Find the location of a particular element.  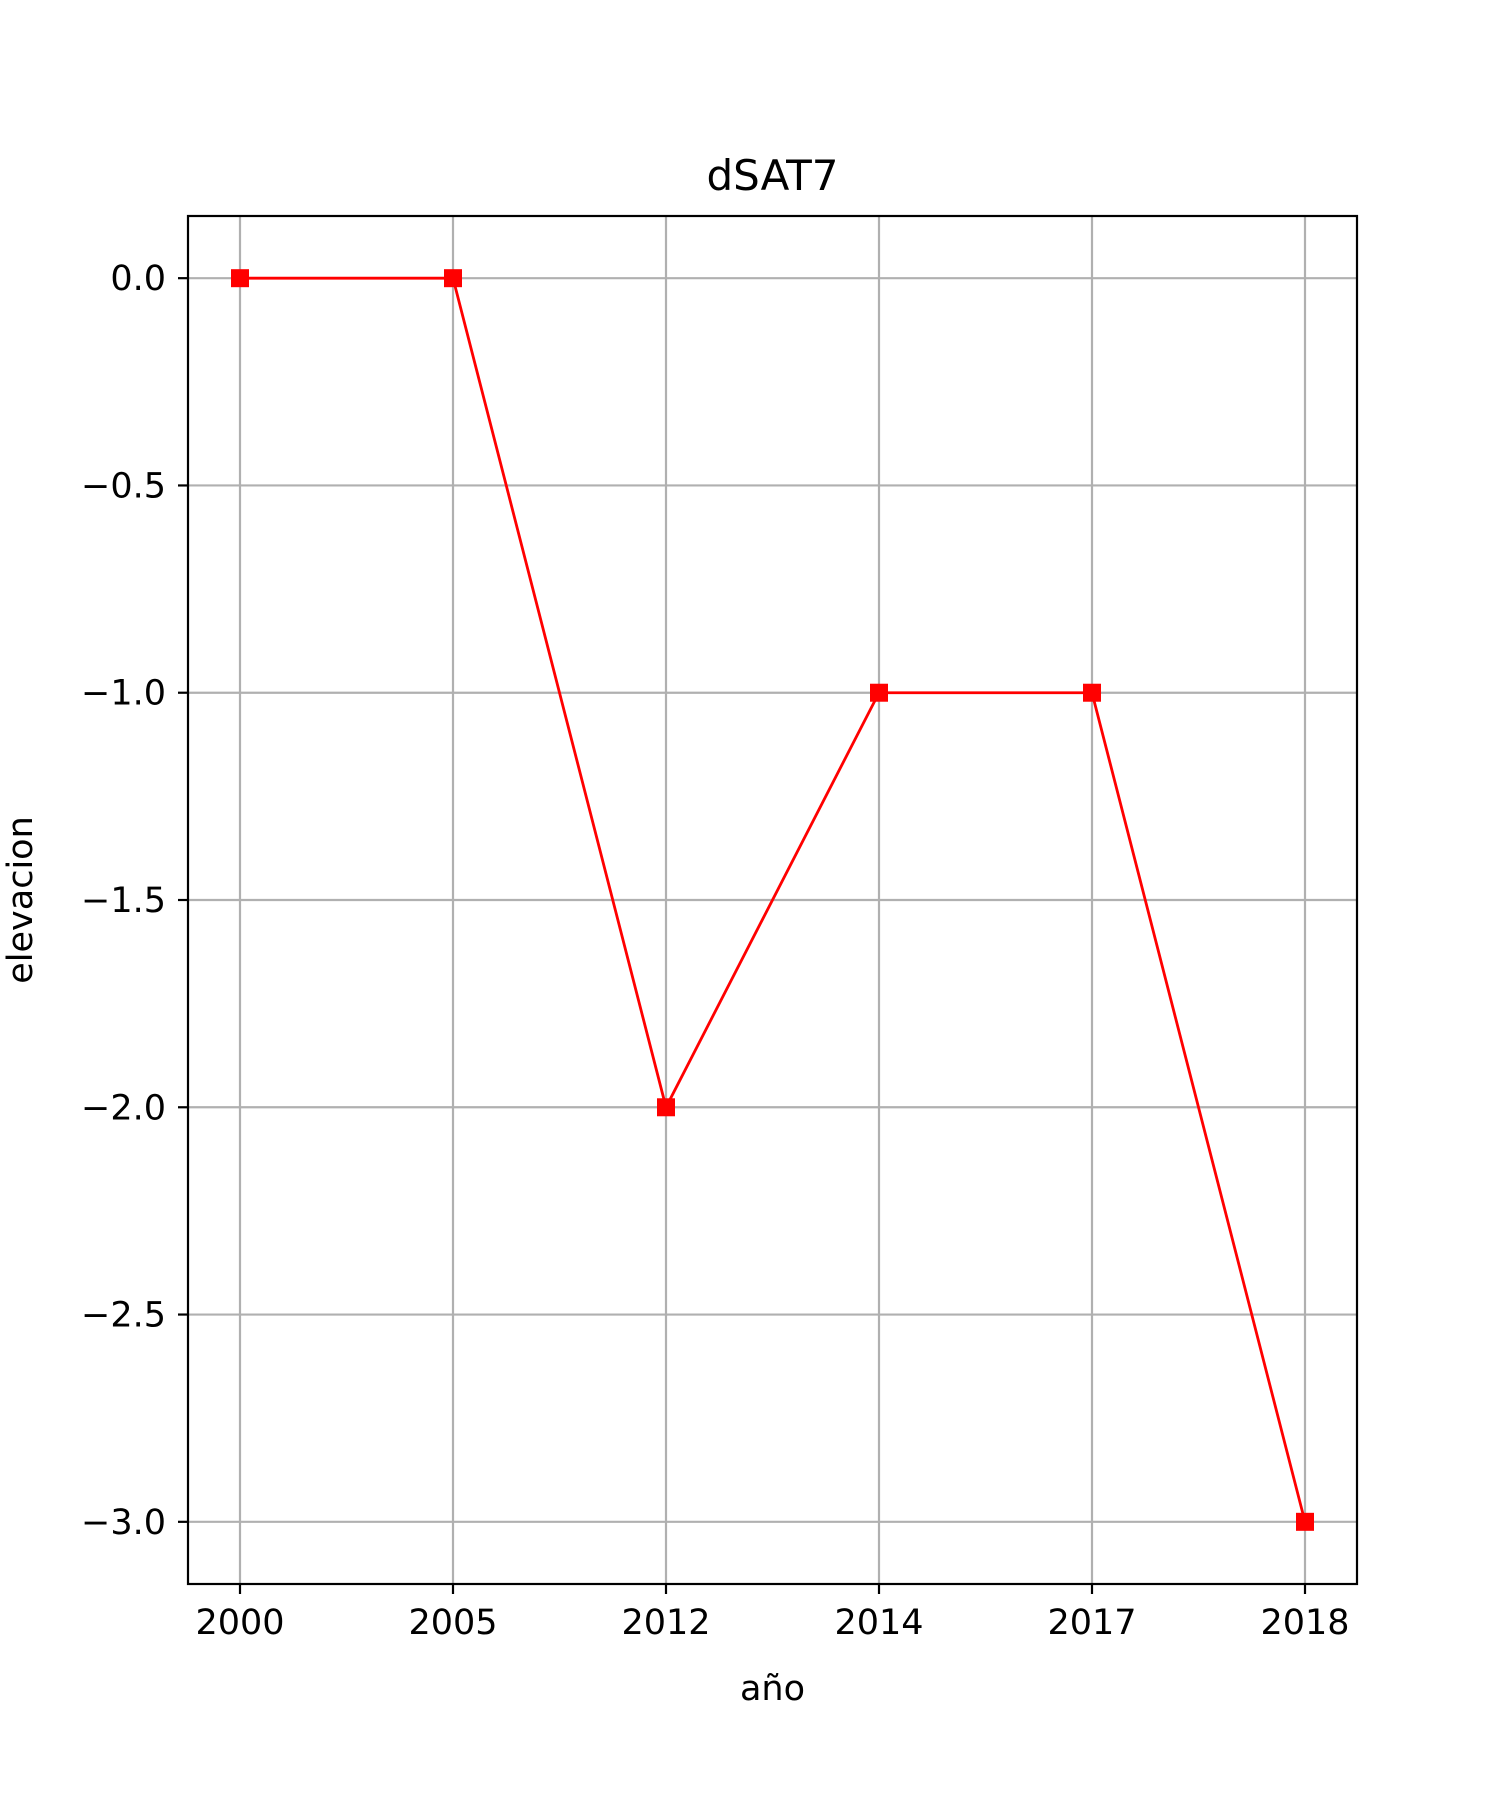

x-tick-label: 2017 is located at coordinates (1091, 1623).